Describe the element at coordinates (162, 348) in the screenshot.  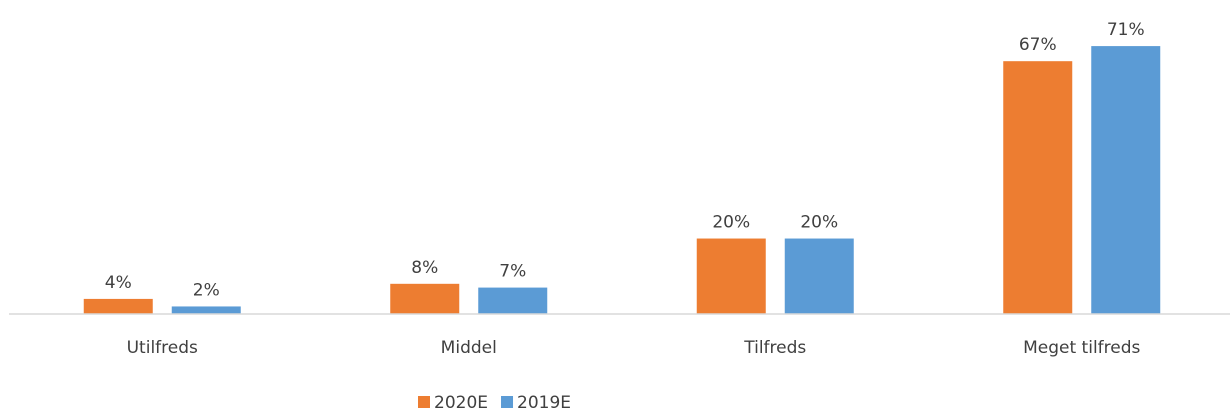
I see `x-tick-label: Utilfreds` at that location.